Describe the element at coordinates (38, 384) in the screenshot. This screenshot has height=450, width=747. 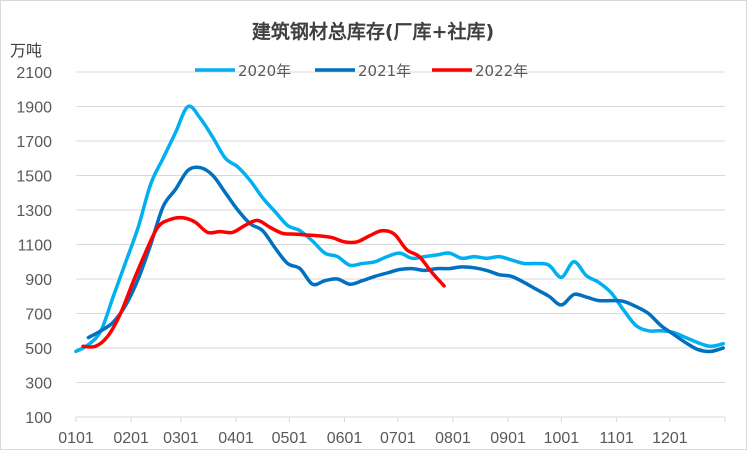
I see `y-tick-label: 300` at that location.